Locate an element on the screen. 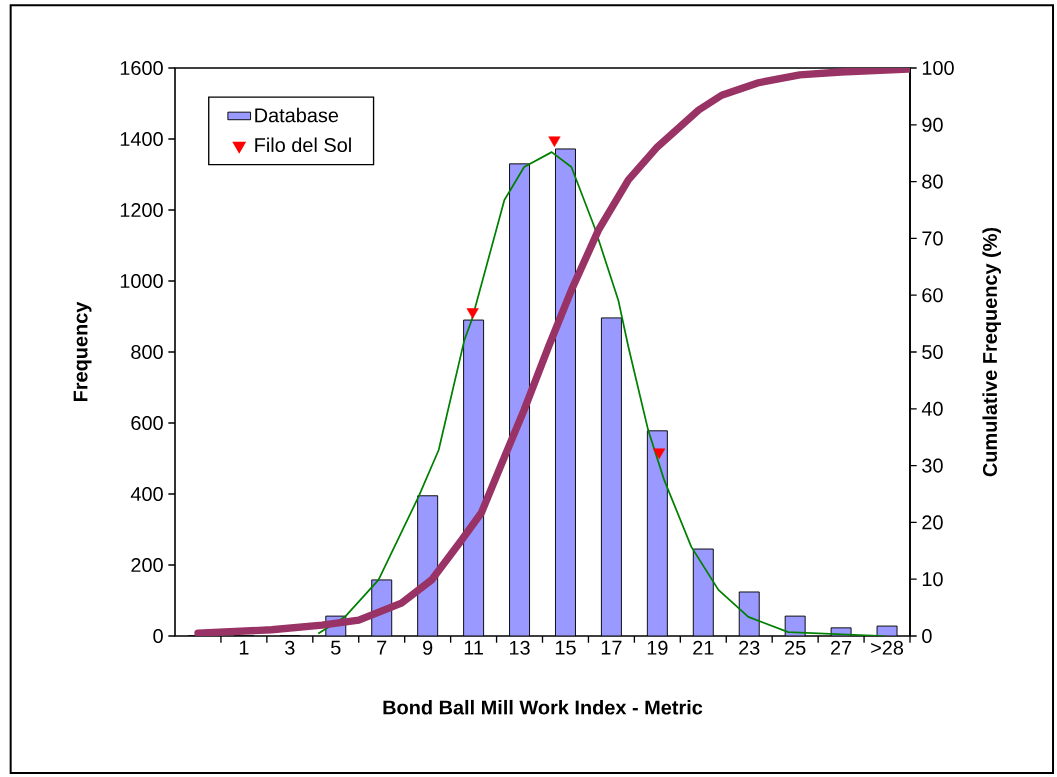 This screenshot has height=777, width=1057. y-tick-label: 600 is located at coordinates (147, 423).